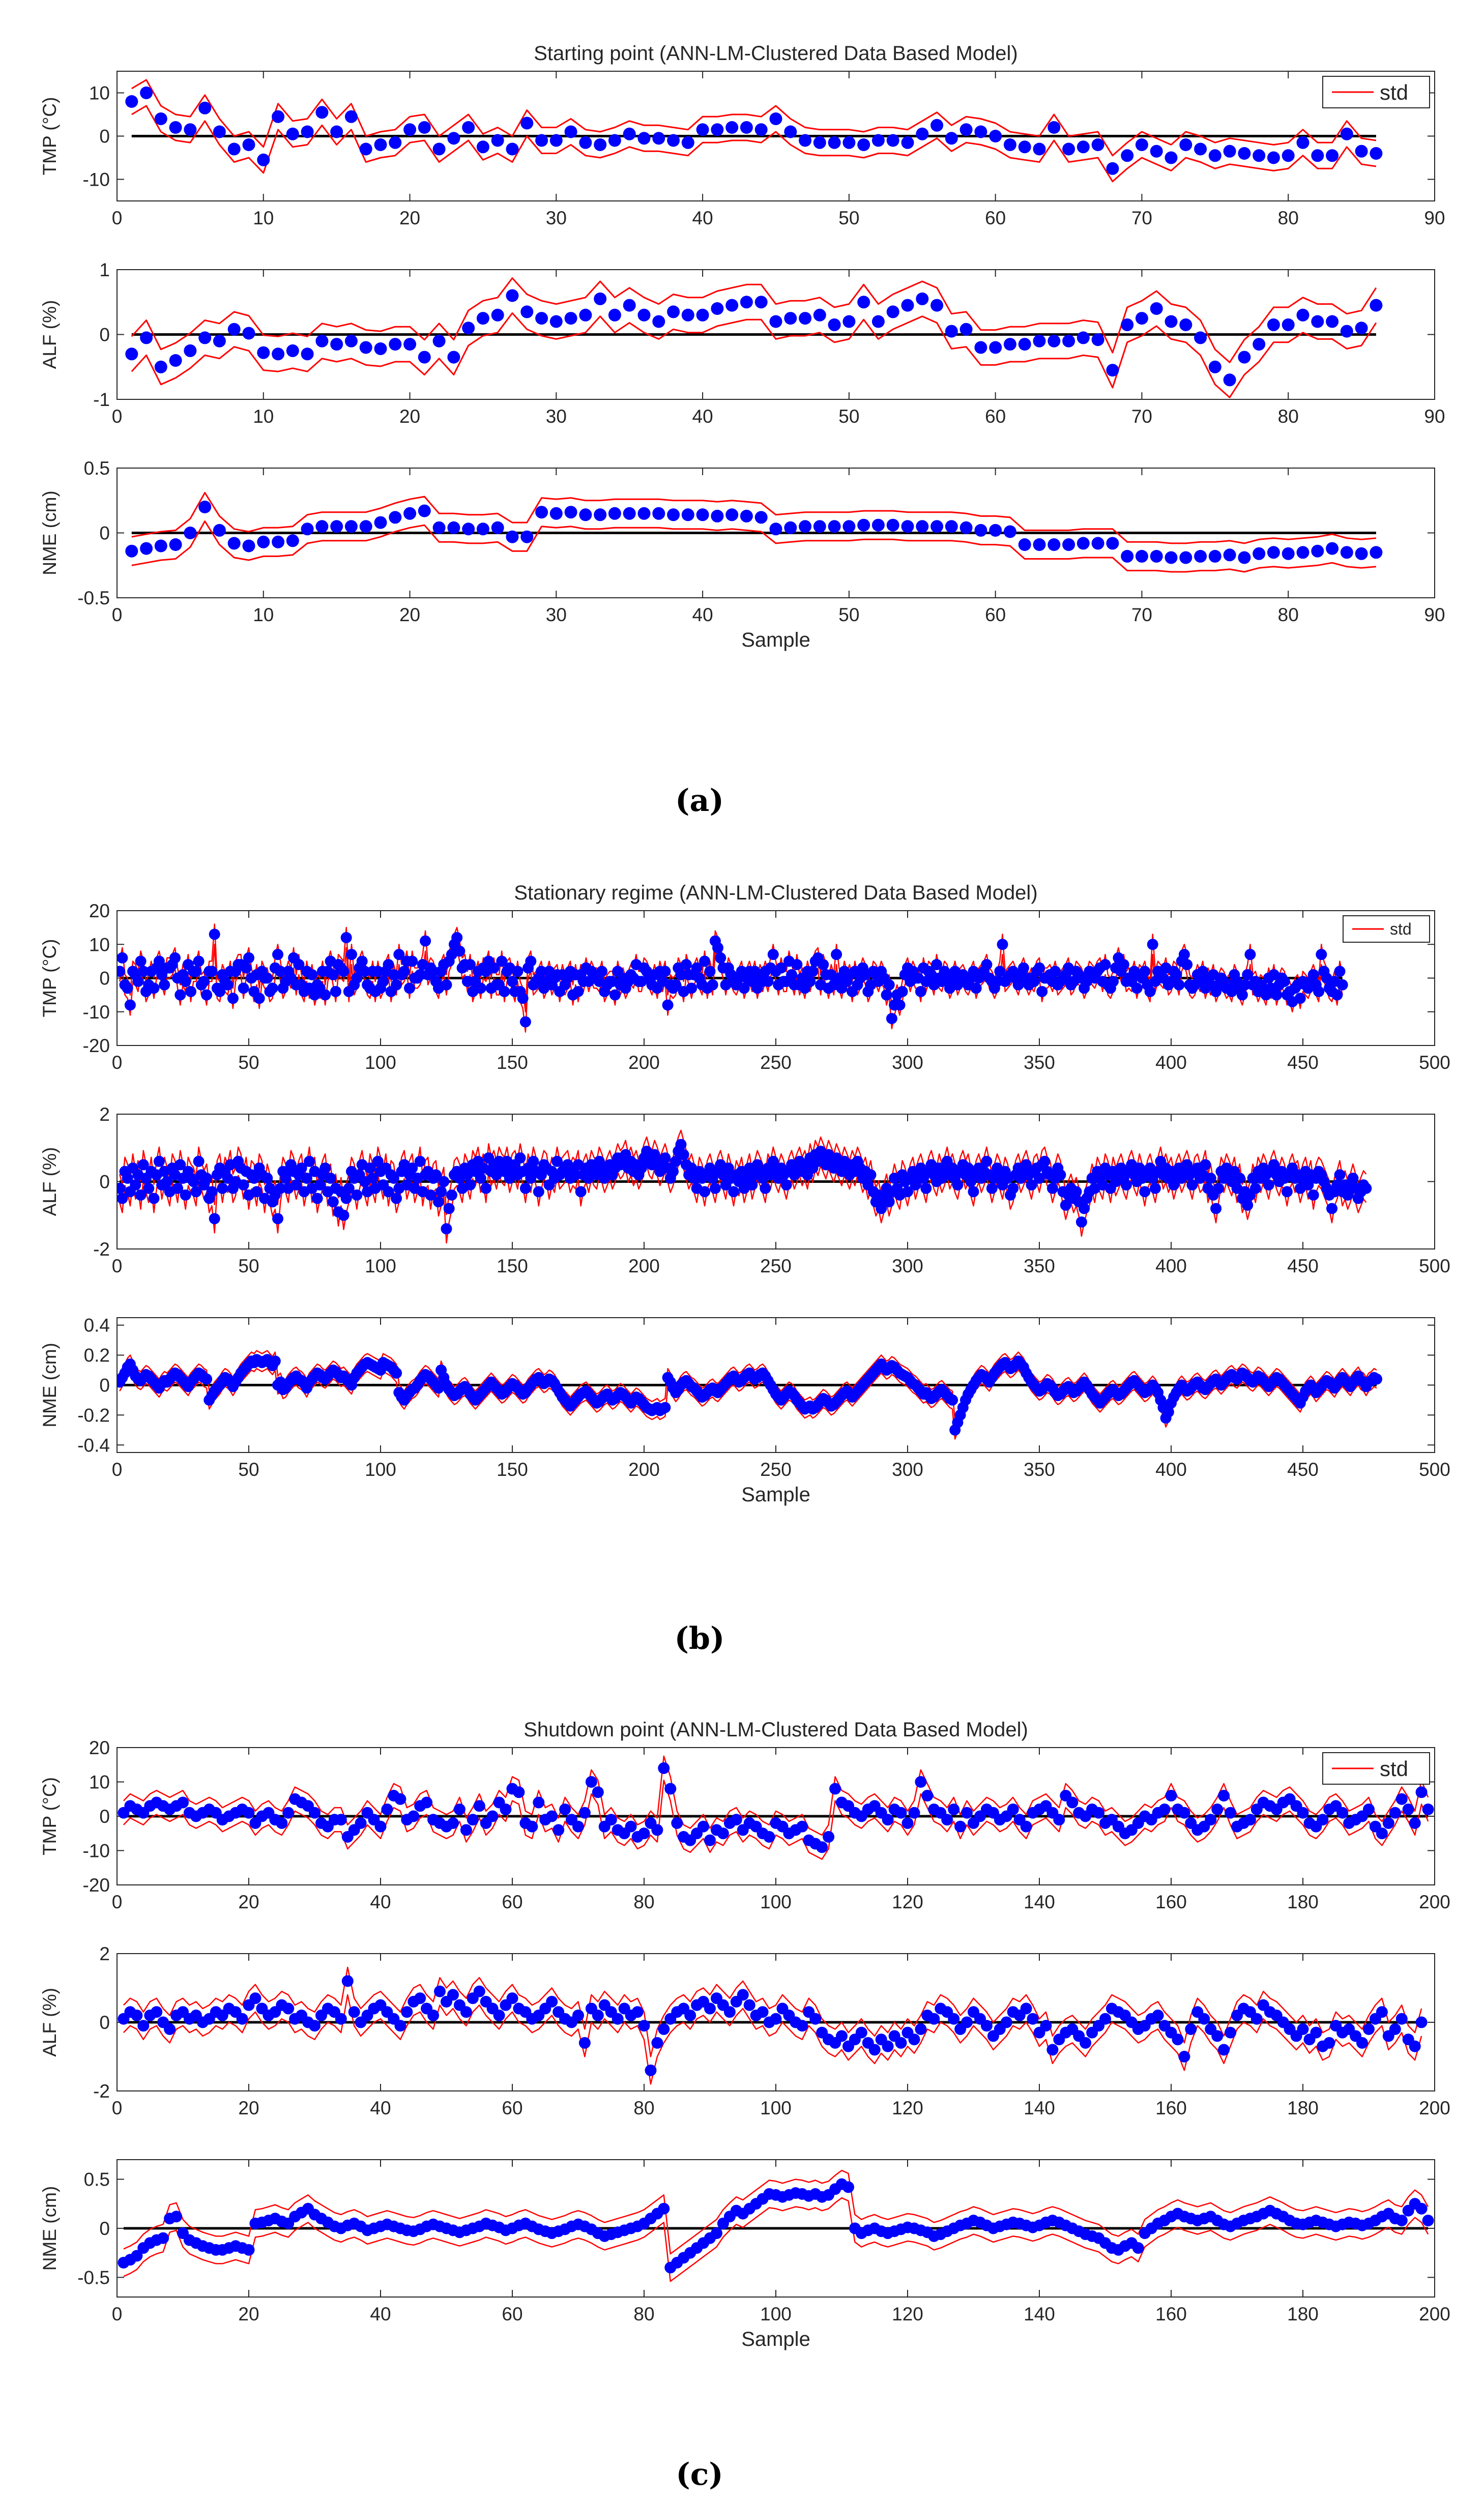 Image resolution: width=1484 pixels, height=2500 pixels. What do you see at coordinates (49, 136) in the screenshot?
I see `y-axis-label: TMP (°C)` at bounding box center [49, 136].